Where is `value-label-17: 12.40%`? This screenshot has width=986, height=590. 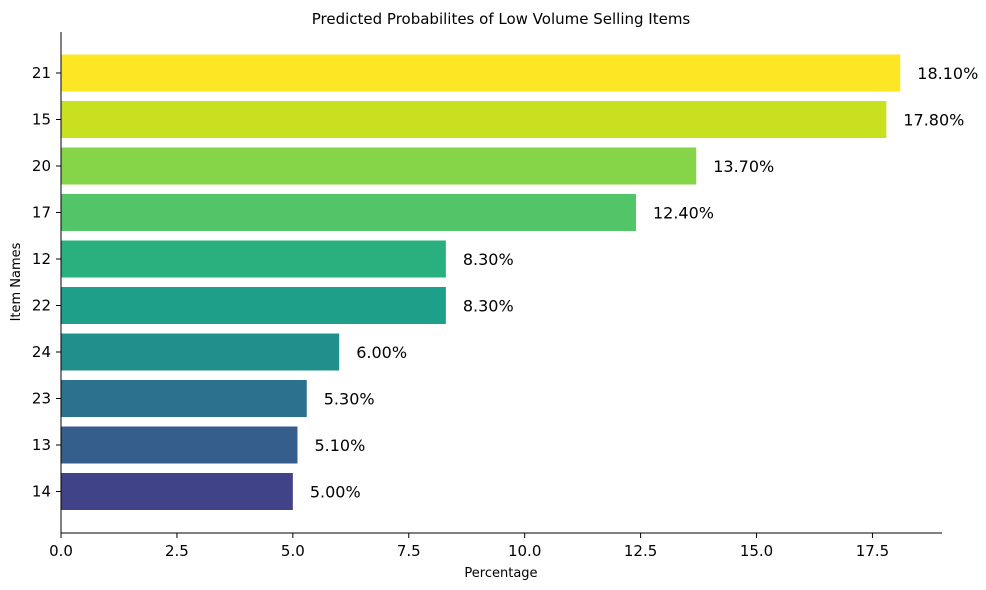 value-label-17: 12.40% is located at coordinates (683, 213).